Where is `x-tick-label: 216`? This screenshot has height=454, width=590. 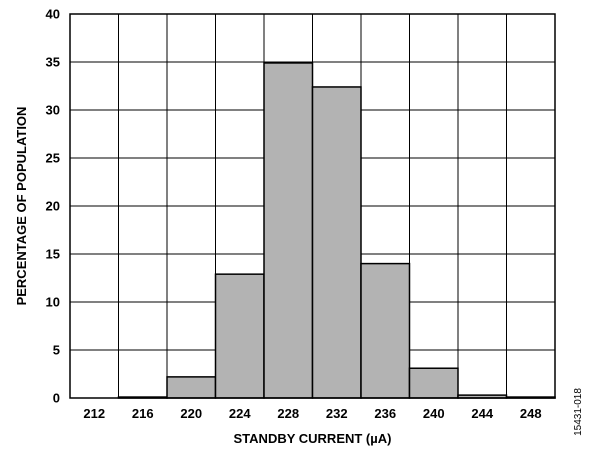
x-tick-label: 216 is located at coordinates (143, 413).